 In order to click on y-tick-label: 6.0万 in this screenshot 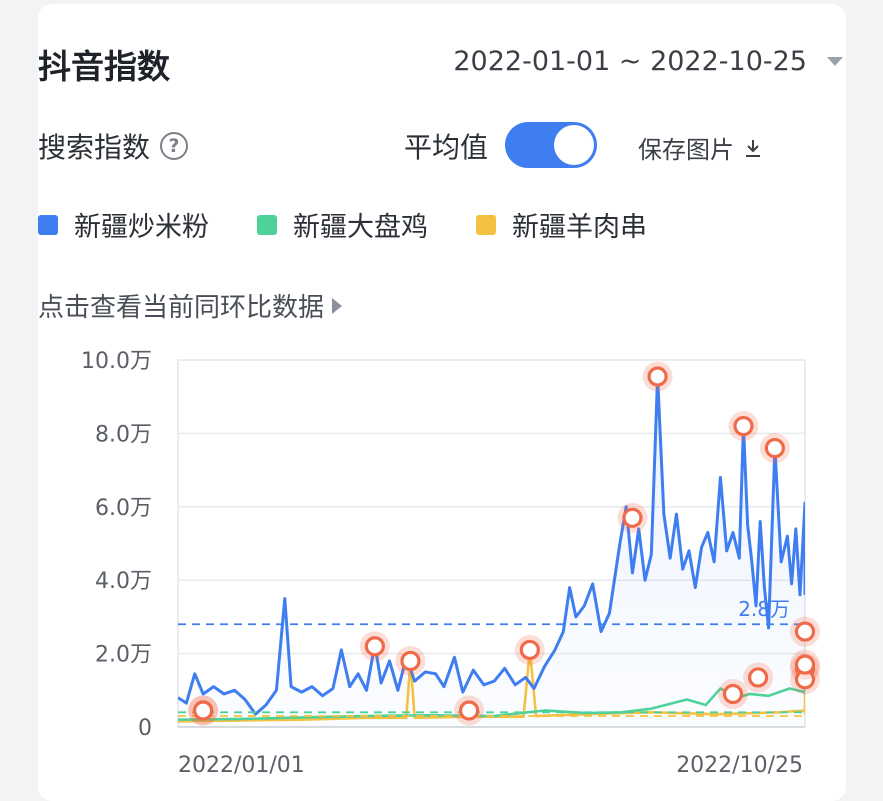, I will do `click(123, 508)`.